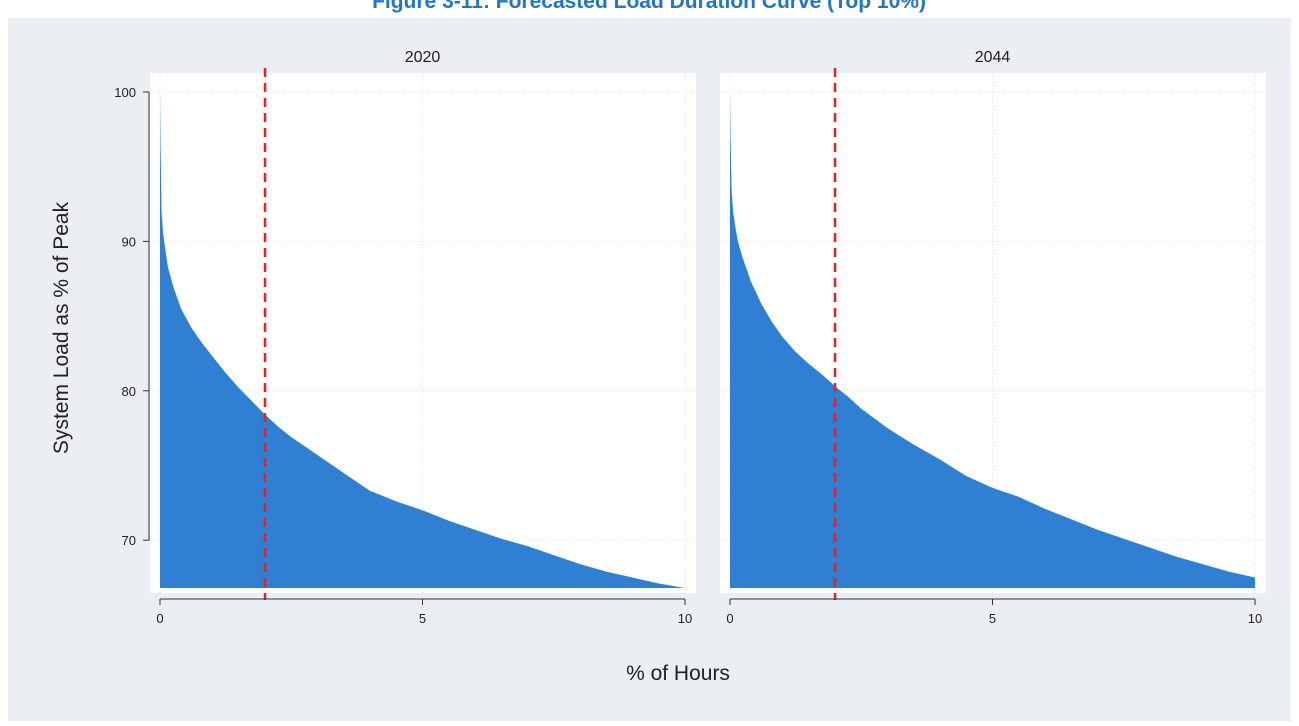  Describe the element at coordinates (423, 57) in the screenshot. I see `panel-title: 2020` at that location.